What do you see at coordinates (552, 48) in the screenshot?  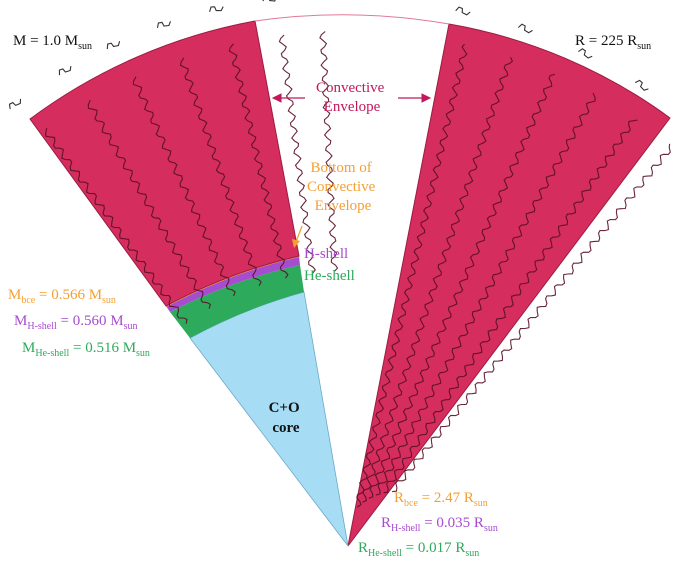 I see `right-surface-curls` at bounding box center [552, 48].